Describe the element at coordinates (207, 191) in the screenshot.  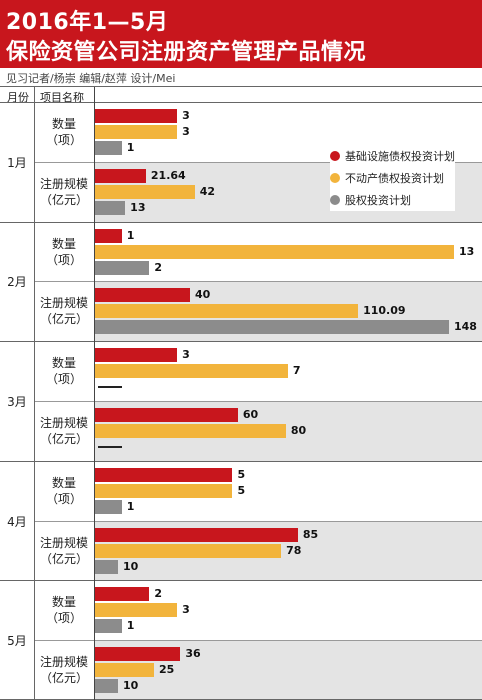
I see `bar-value-label-realestate: 42` at that location.